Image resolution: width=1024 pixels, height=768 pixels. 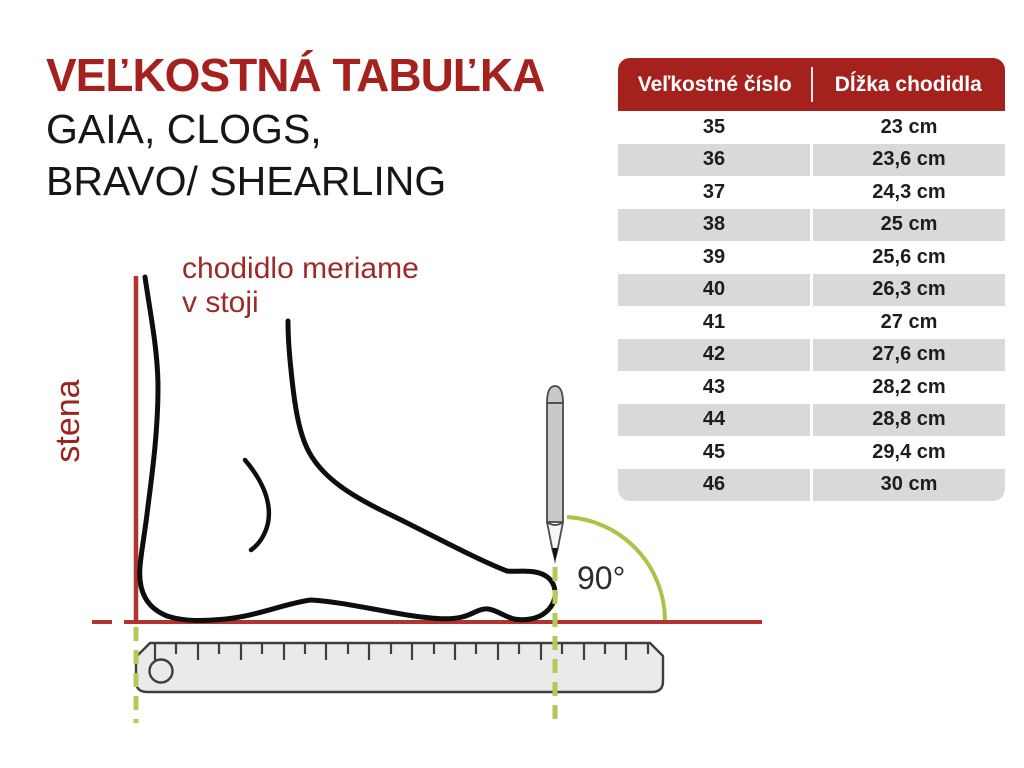 What do you see at coordinates (811, 484) in the screenshot?
I see `table-row: 46 30 cm` at bounding box center [811, 484].